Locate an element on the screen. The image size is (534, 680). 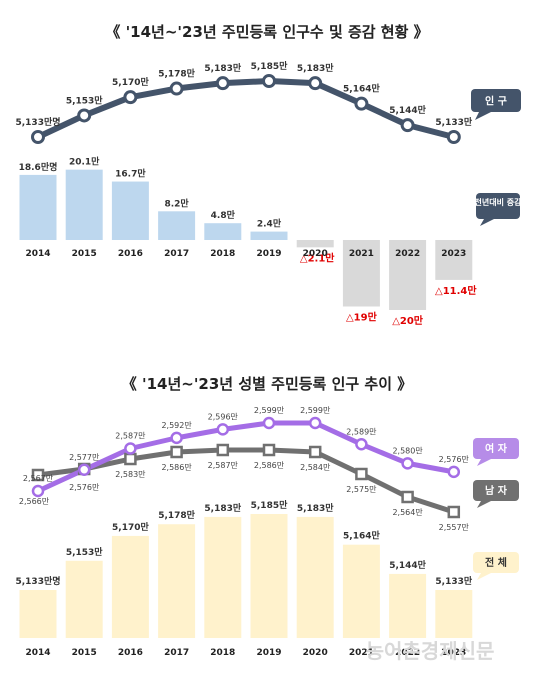
legend-change-pointer is located at coordinates (487, 222).